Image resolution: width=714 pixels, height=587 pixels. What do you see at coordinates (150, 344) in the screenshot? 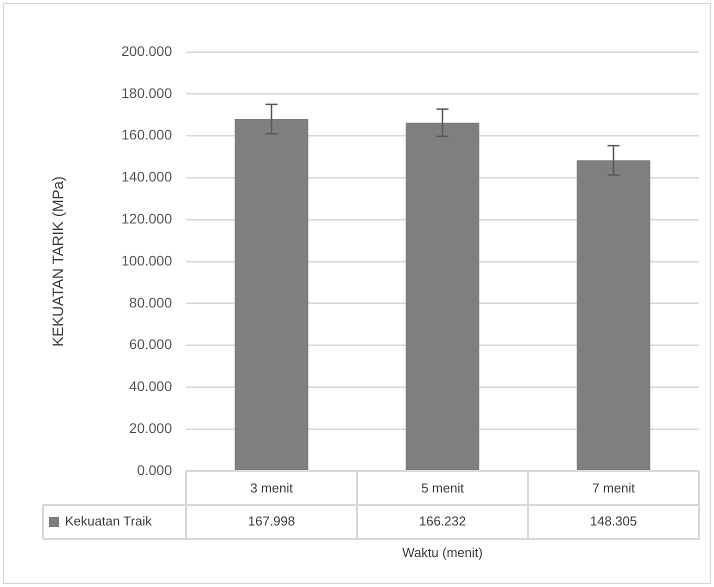
I see `y-tick-label: 60.000` at bounding box center [150, 344].